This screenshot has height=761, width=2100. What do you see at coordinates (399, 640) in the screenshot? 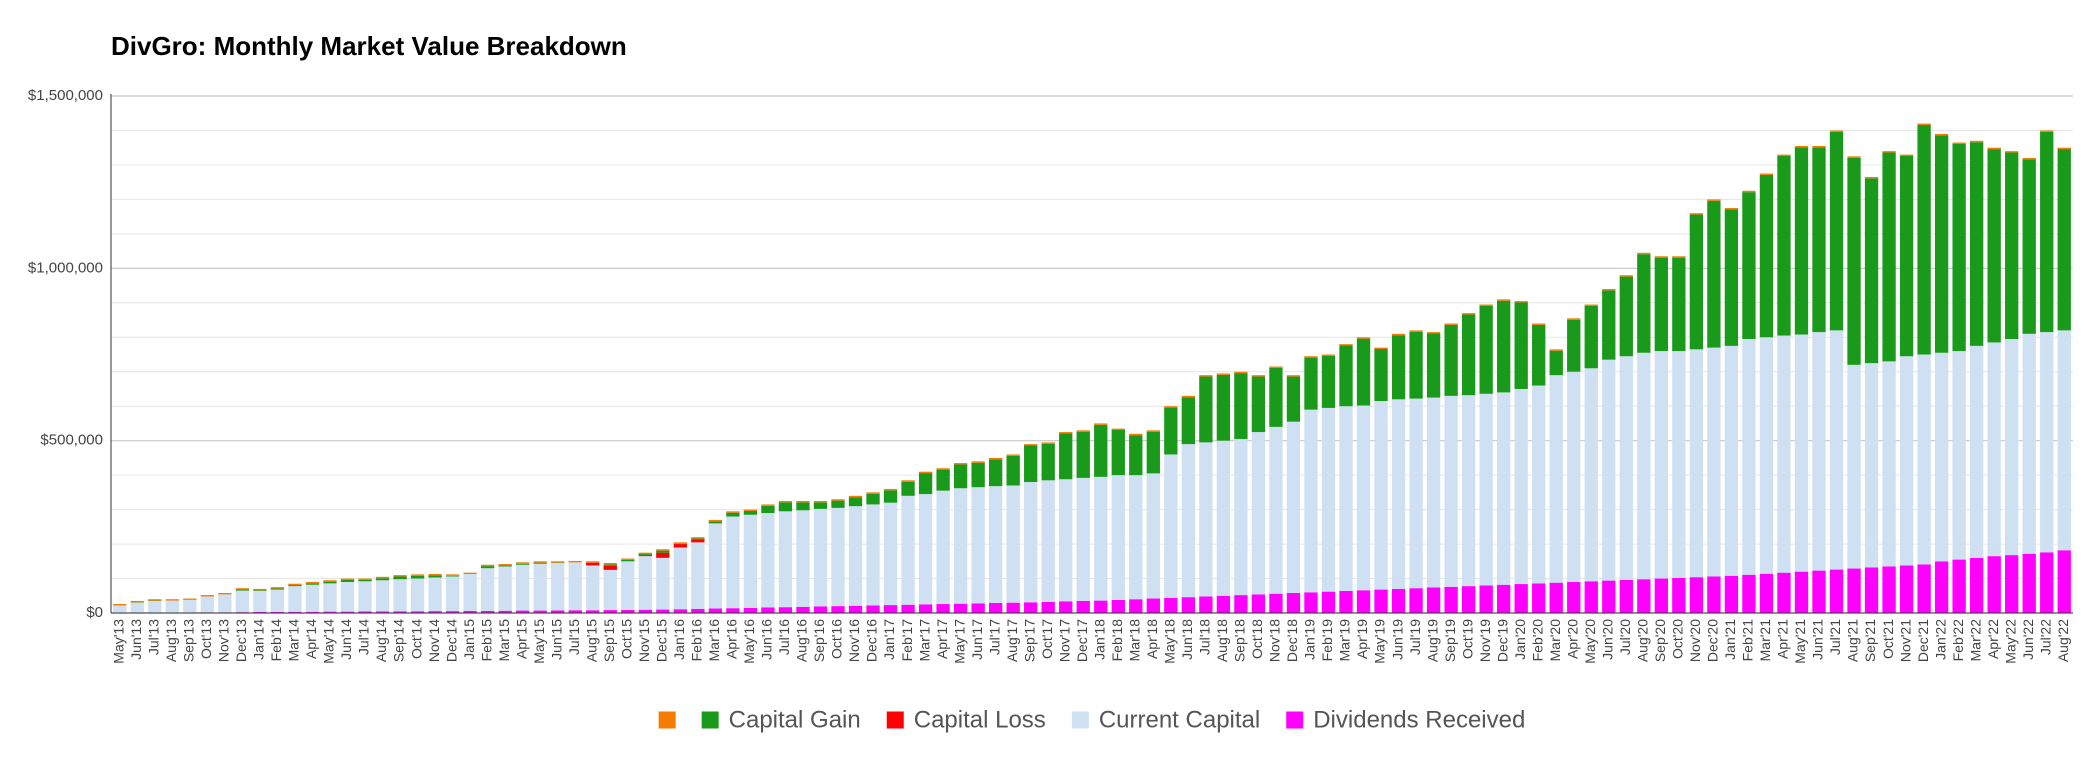
I see `x-tick-label: Sep'14` at bounding box center [399, 640].